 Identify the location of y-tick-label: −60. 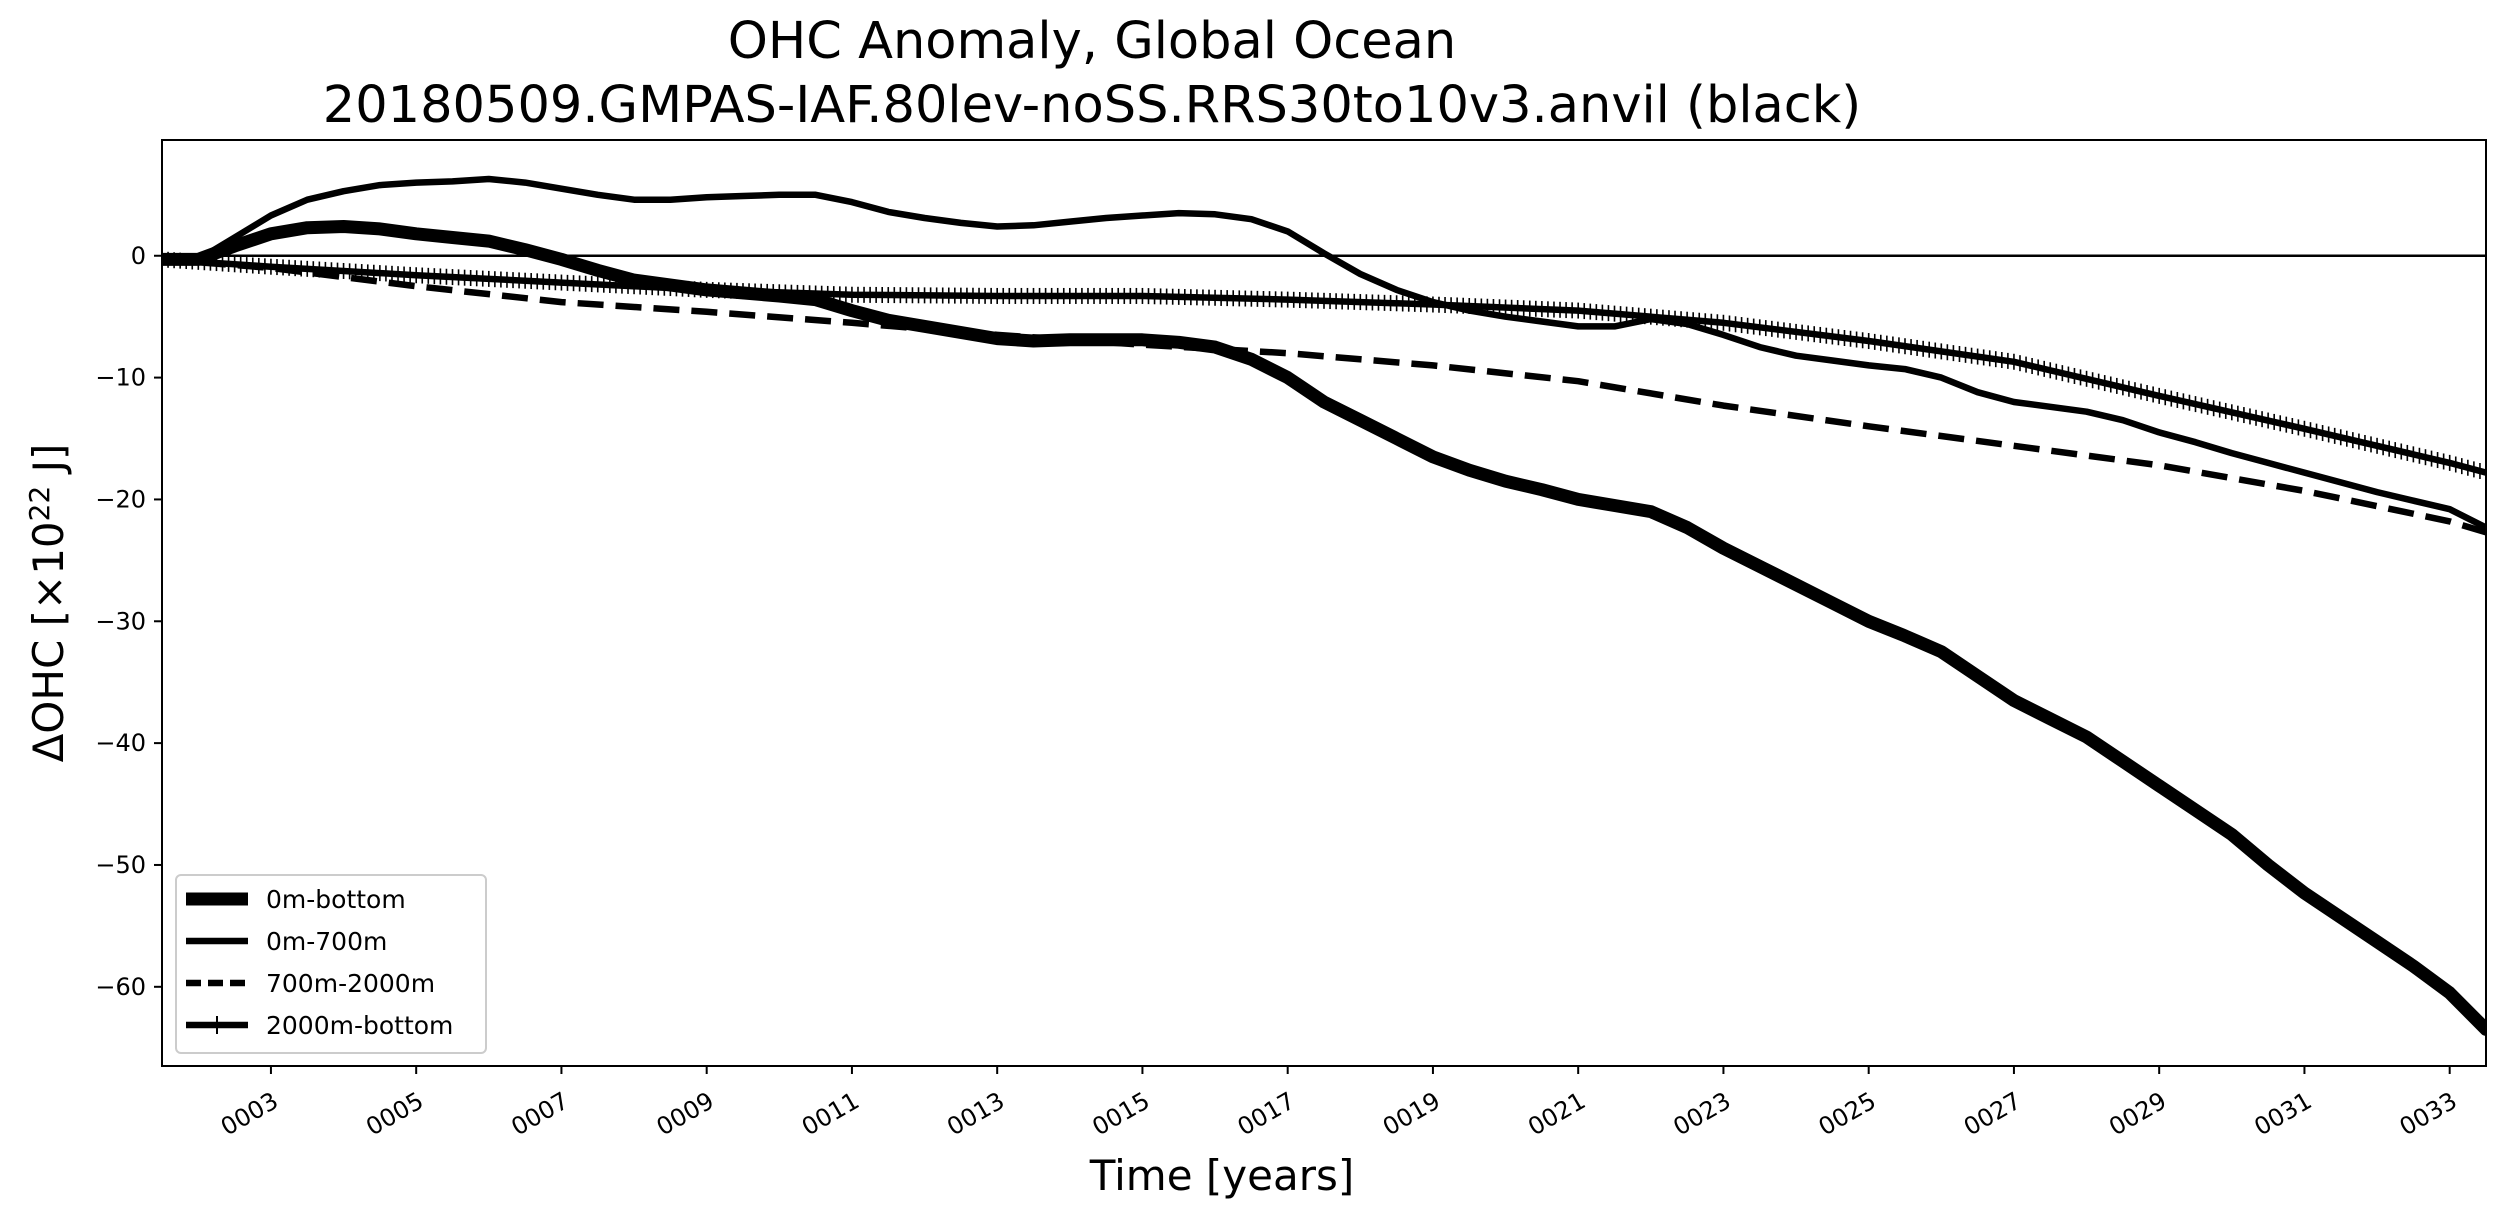
(120, 987).